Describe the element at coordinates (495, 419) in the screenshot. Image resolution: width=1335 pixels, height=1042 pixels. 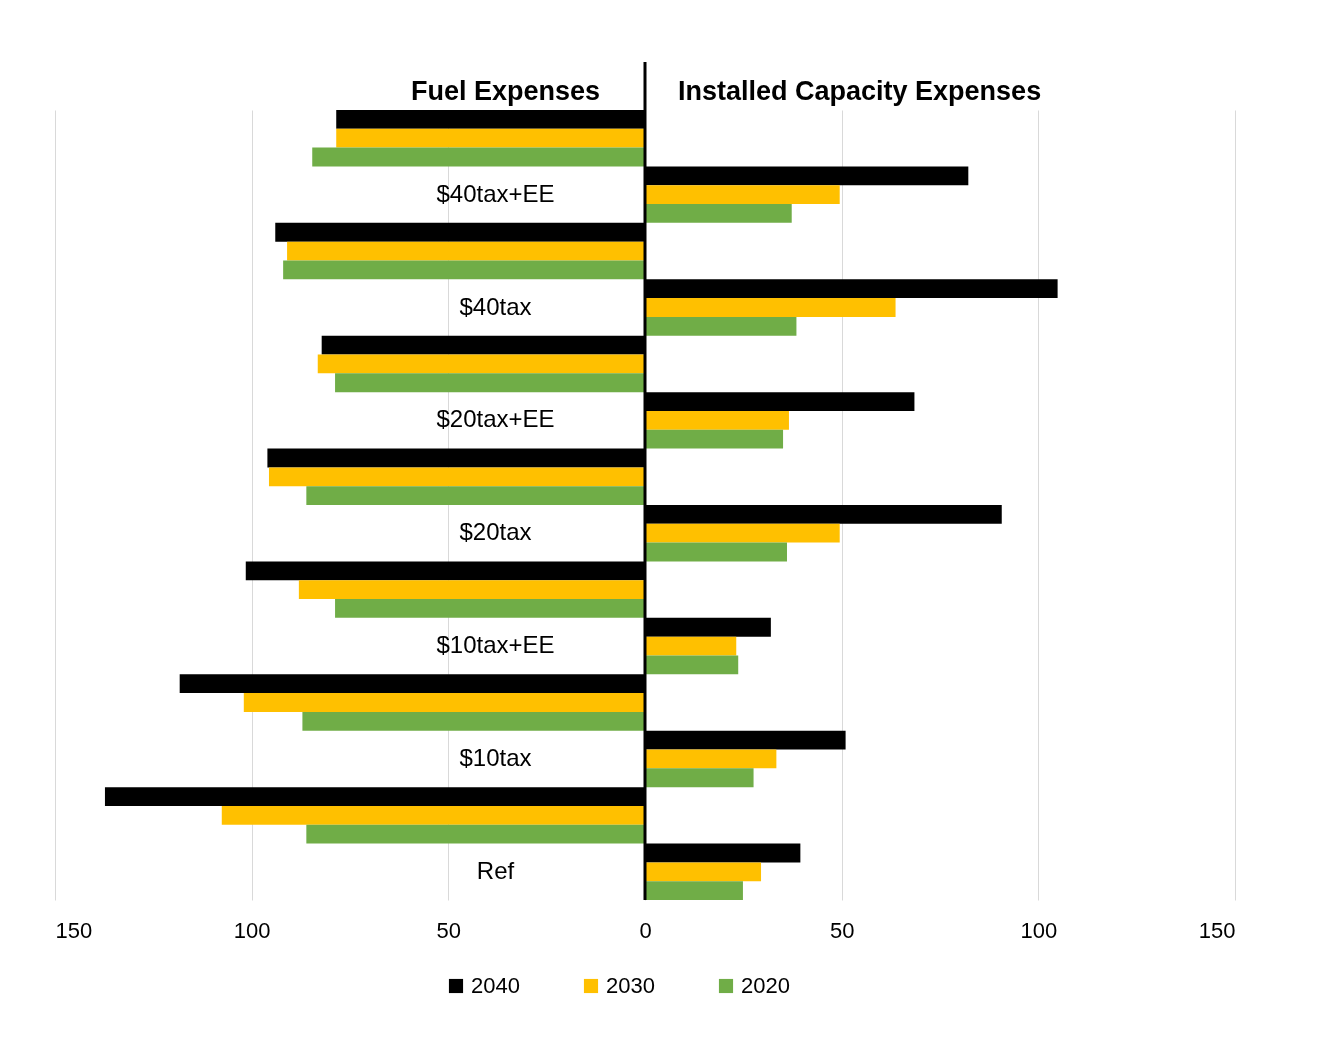
I see `y-tick-label: $20tax+EE` at that location.